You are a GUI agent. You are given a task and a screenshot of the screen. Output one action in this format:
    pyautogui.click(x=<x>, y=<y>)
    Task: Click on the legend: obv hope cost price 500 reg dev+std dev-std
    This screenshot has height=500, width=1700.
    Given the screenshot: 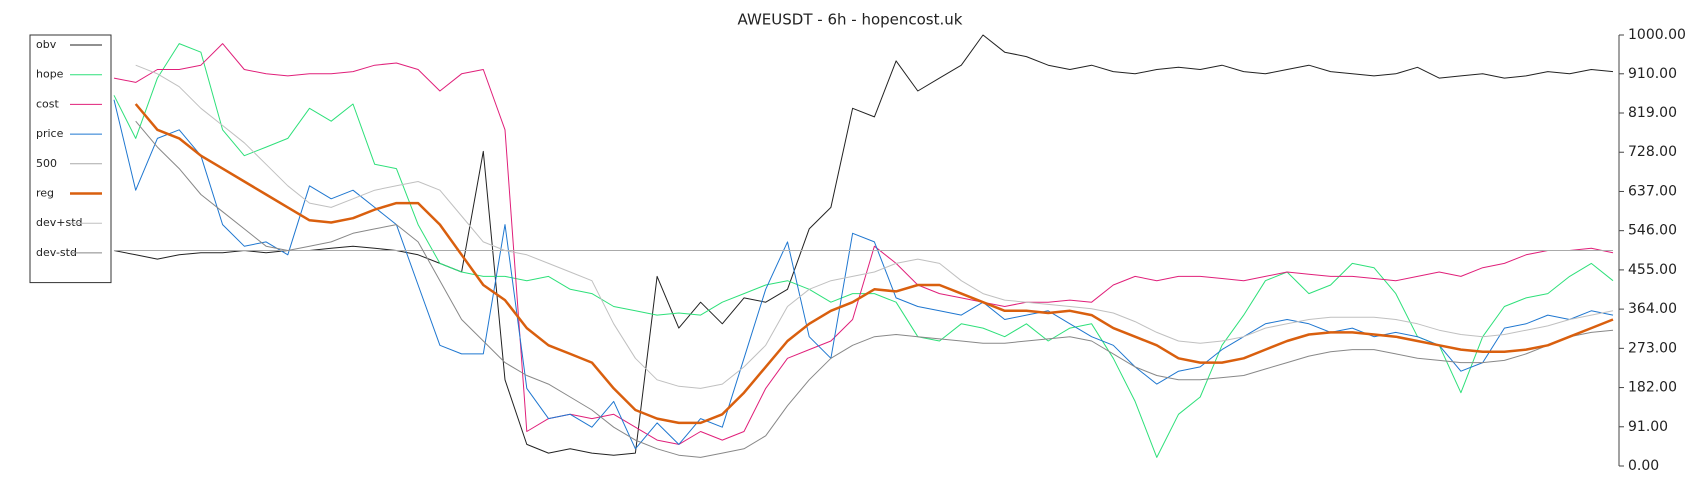 What is the action you would take?
    pyautogui.click(x=70, y=159)
    